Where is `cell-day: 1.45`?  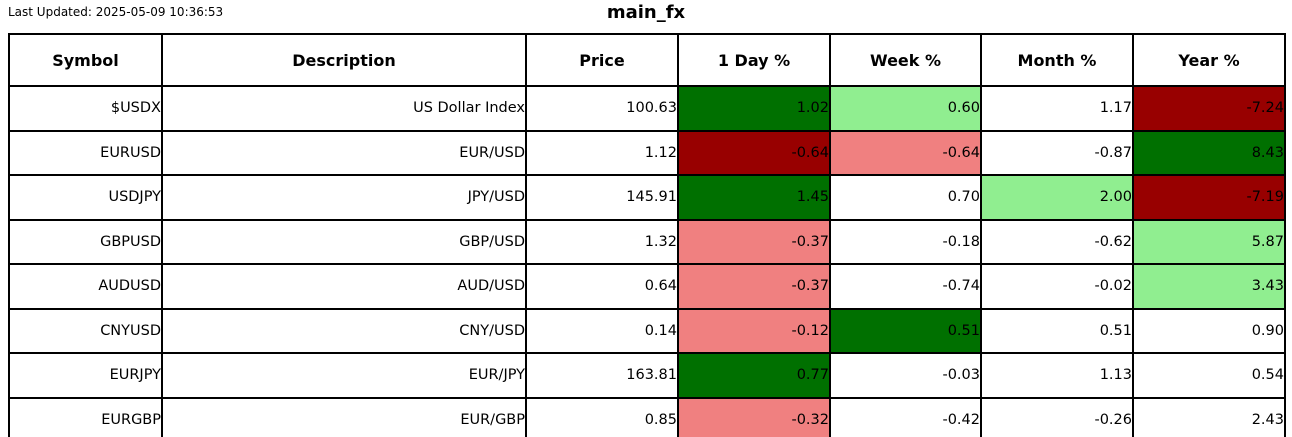 cell-day: 1.45 is located at coordinates (754, 197).